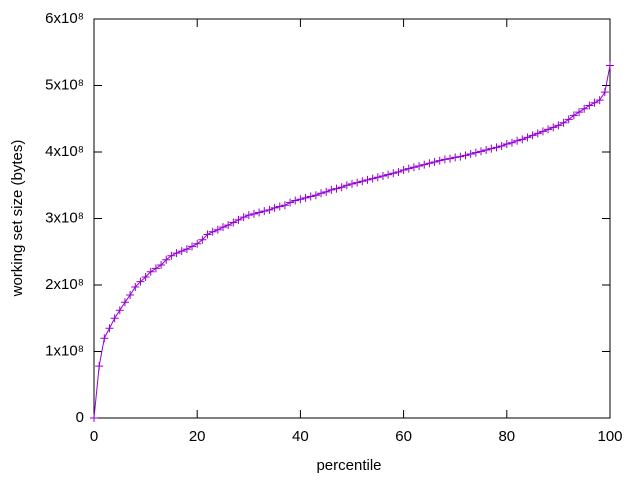 Image resolution: width=640 pixels, height=480 pixels. Describe the element at coordinates (64, 217) in the screenshot. I see `y-tick-label: 3x10⁸` at that location.